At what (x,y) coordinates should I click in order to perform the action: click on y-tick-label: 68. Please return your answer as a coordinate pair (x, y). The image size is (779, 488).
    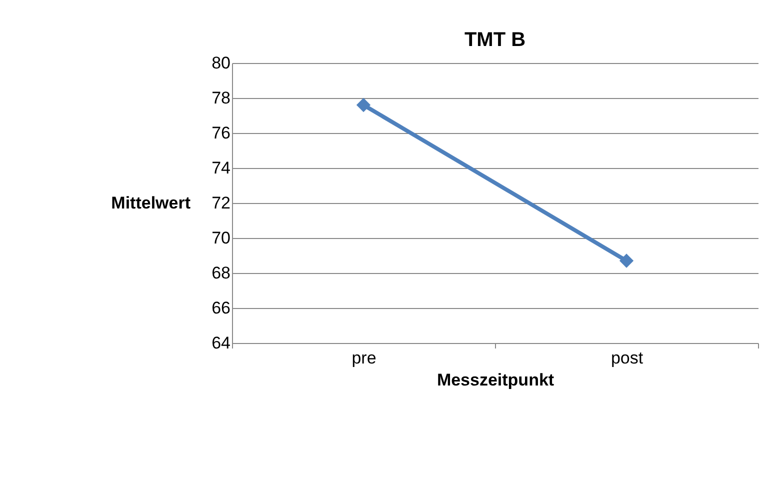
    Looking at the image, I should click on (221, 273).